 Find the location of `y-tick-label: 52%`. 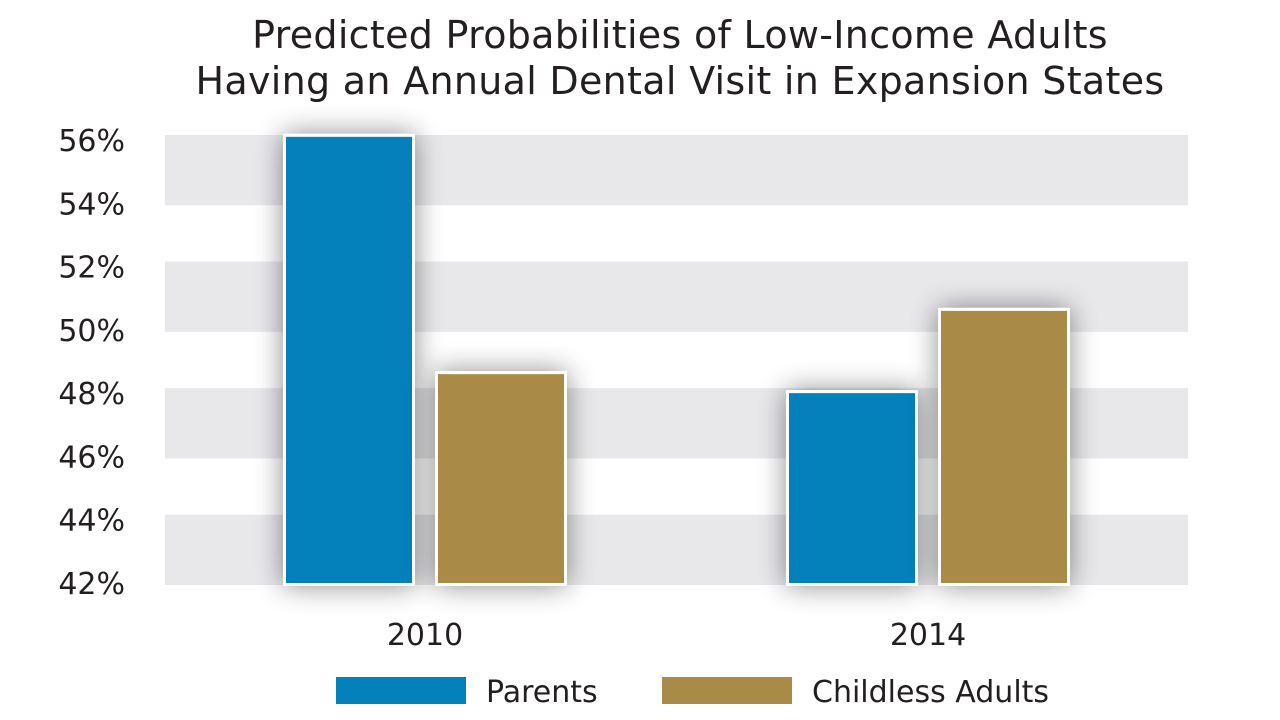

y-tick-label: 52% is located at coordinates (91, 268).